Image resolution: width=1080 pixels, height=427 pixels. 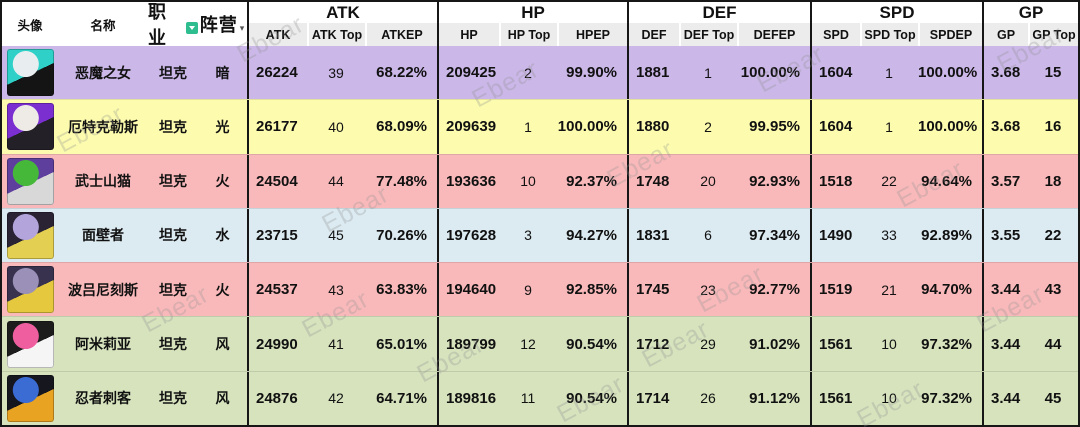 What do you see at coordinates (1053, 290) in the screenshot?
I see `gp-top-cell: 43` at bounding box center [1053, 290].